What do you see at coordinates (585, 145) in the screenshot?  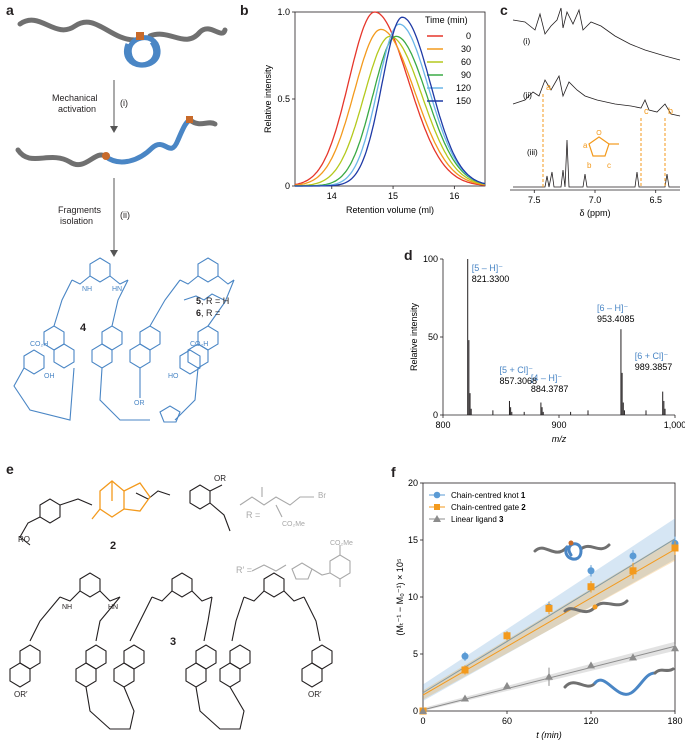 I see `furan-a: a` at bounding box center [585, 145].